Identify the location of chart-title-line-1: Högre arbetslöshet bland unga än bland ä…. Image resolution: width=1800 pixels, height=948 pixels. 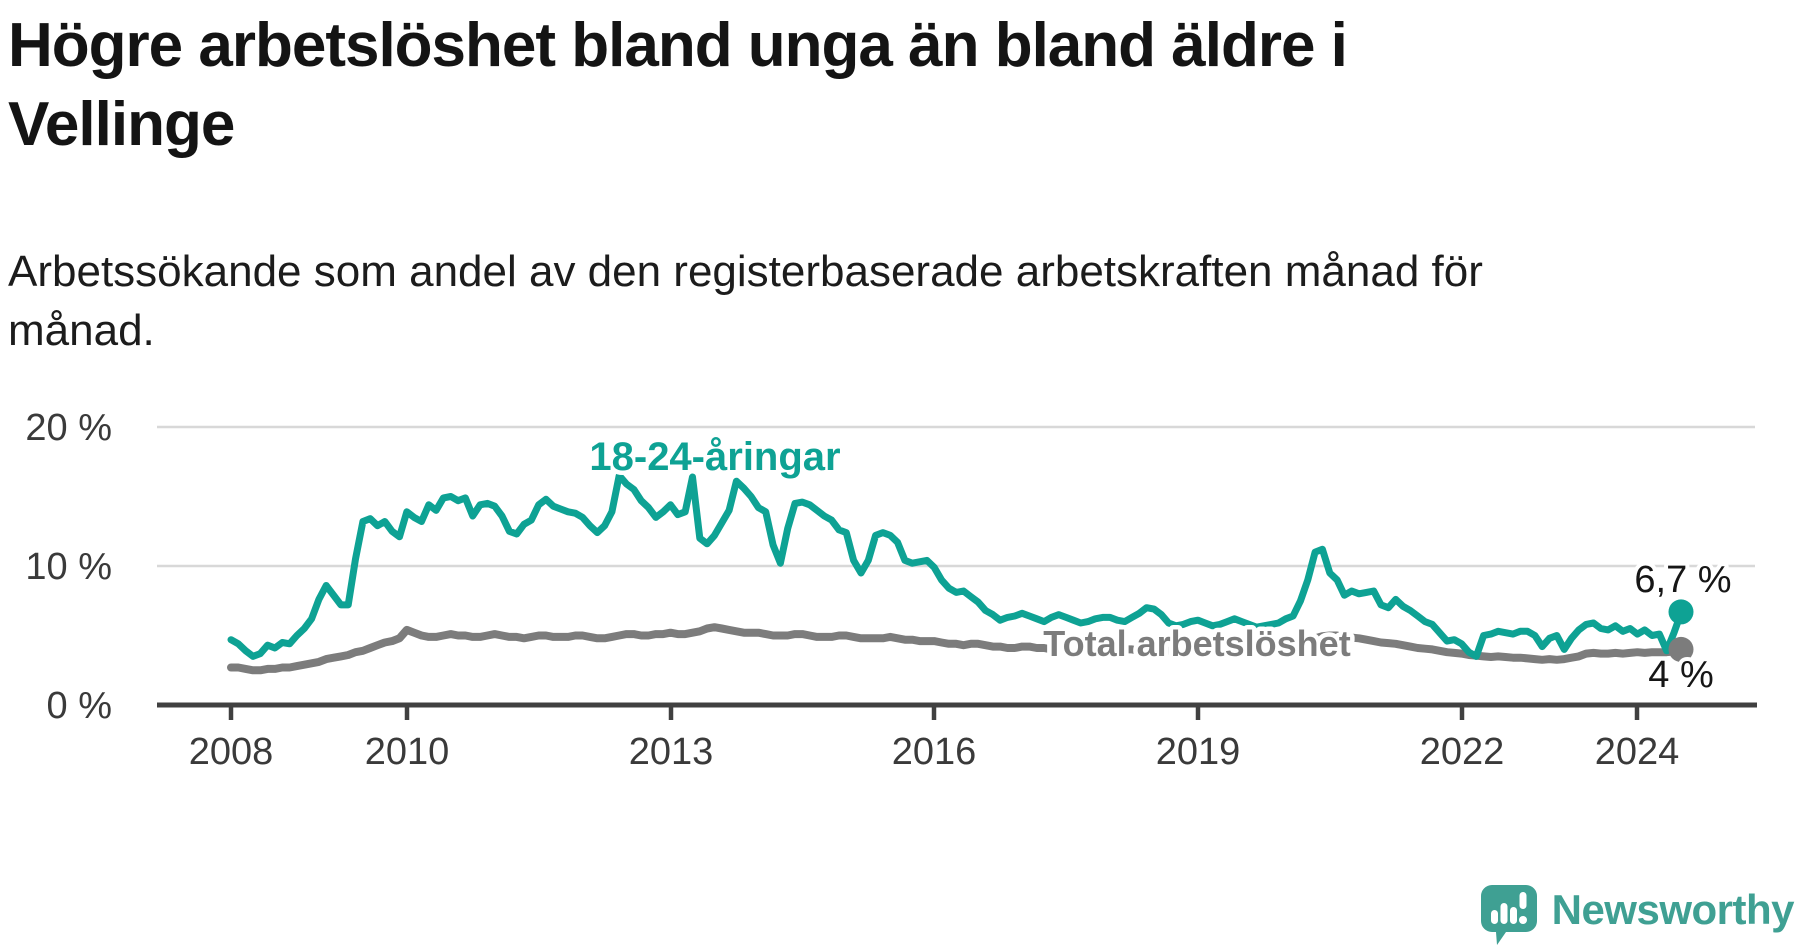
(678, 45).